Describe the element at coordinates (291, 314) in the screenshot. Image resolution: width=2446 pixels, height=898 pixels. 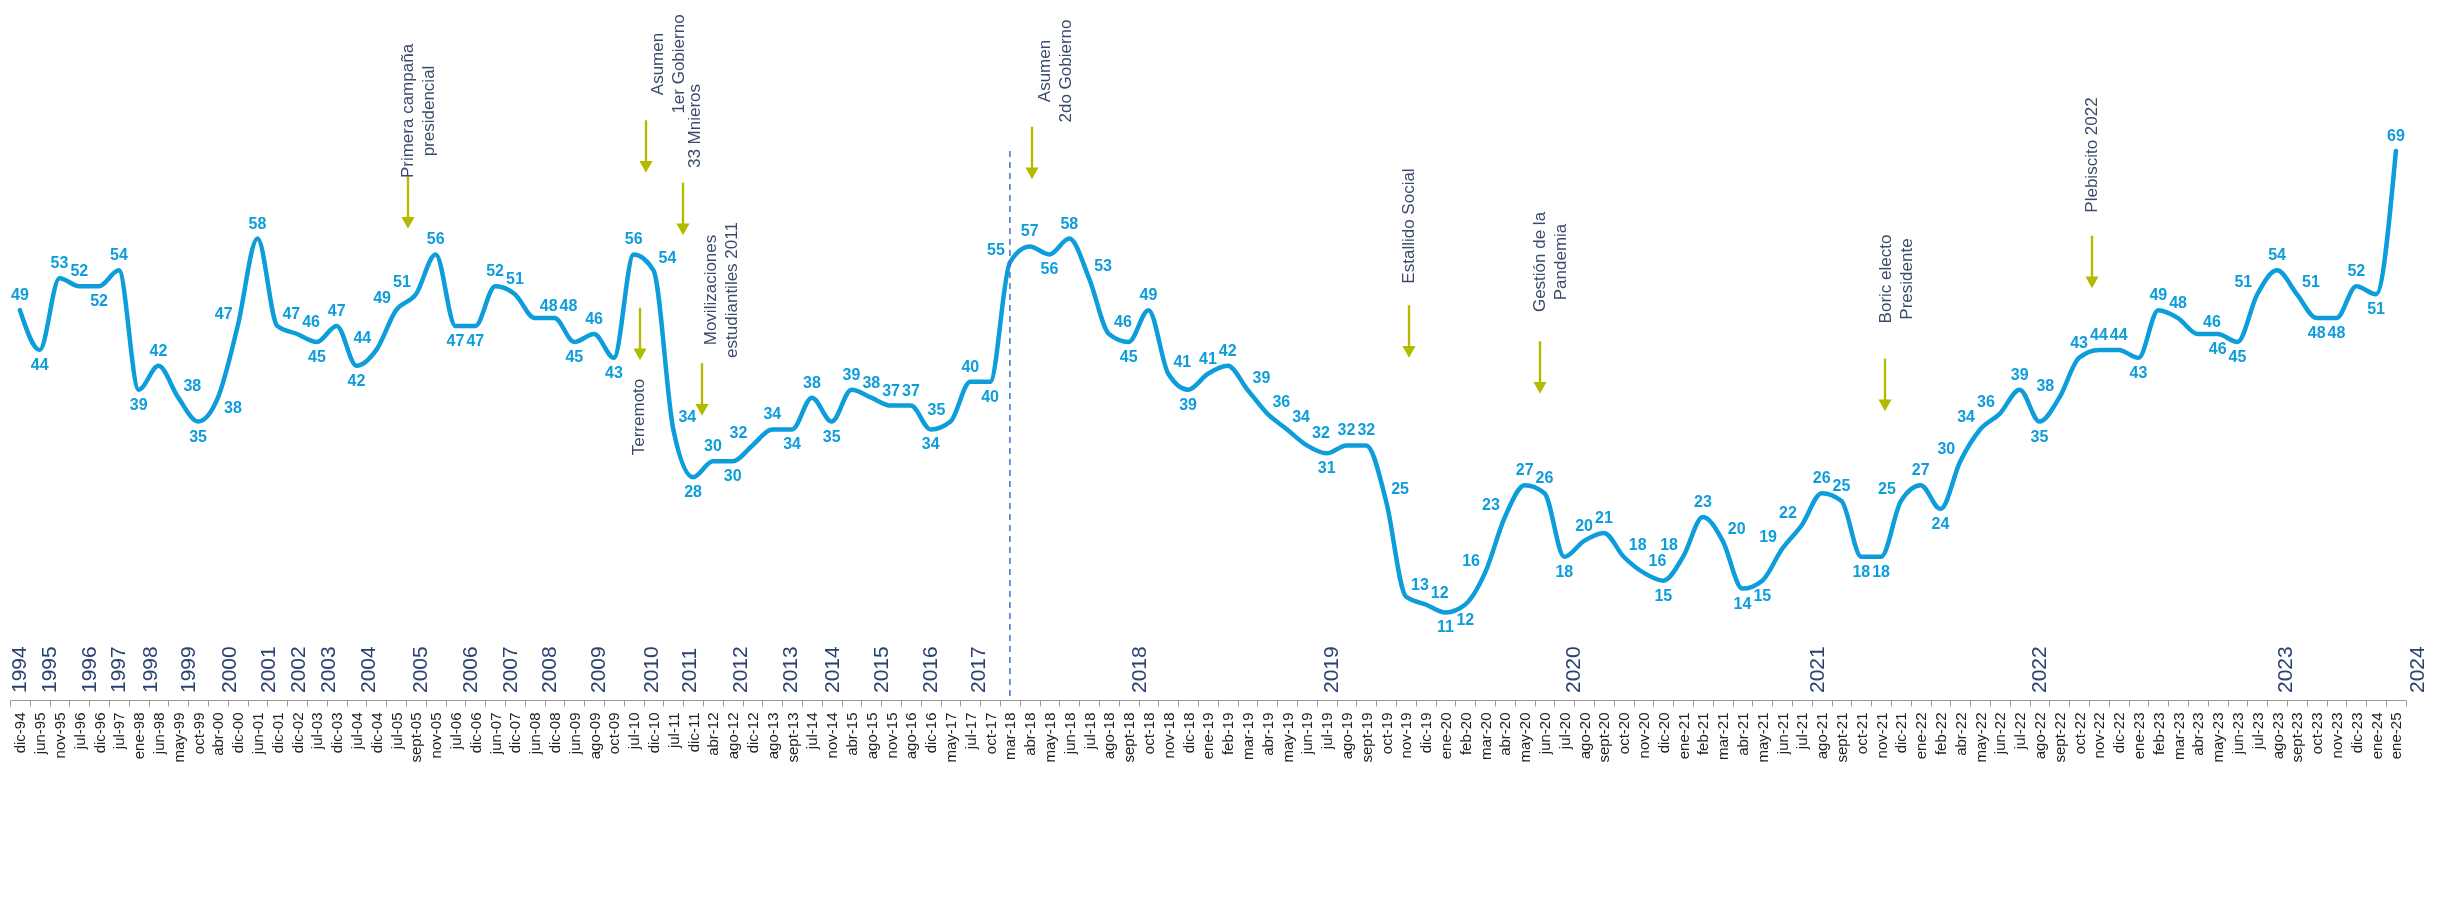
I see `data-label: 47` at that location.